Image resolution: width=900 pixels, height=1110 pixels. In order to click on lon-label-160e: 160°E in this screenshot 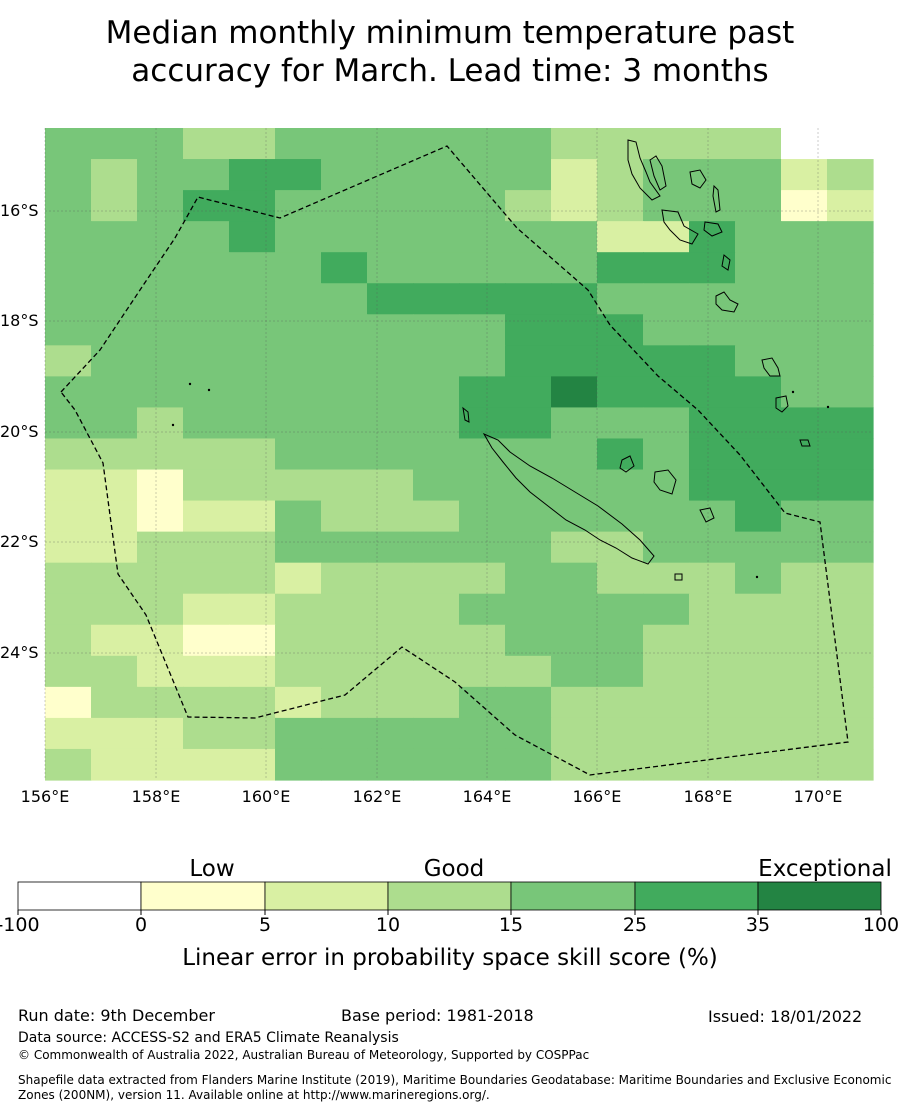, I will do `click(266, 796)`.